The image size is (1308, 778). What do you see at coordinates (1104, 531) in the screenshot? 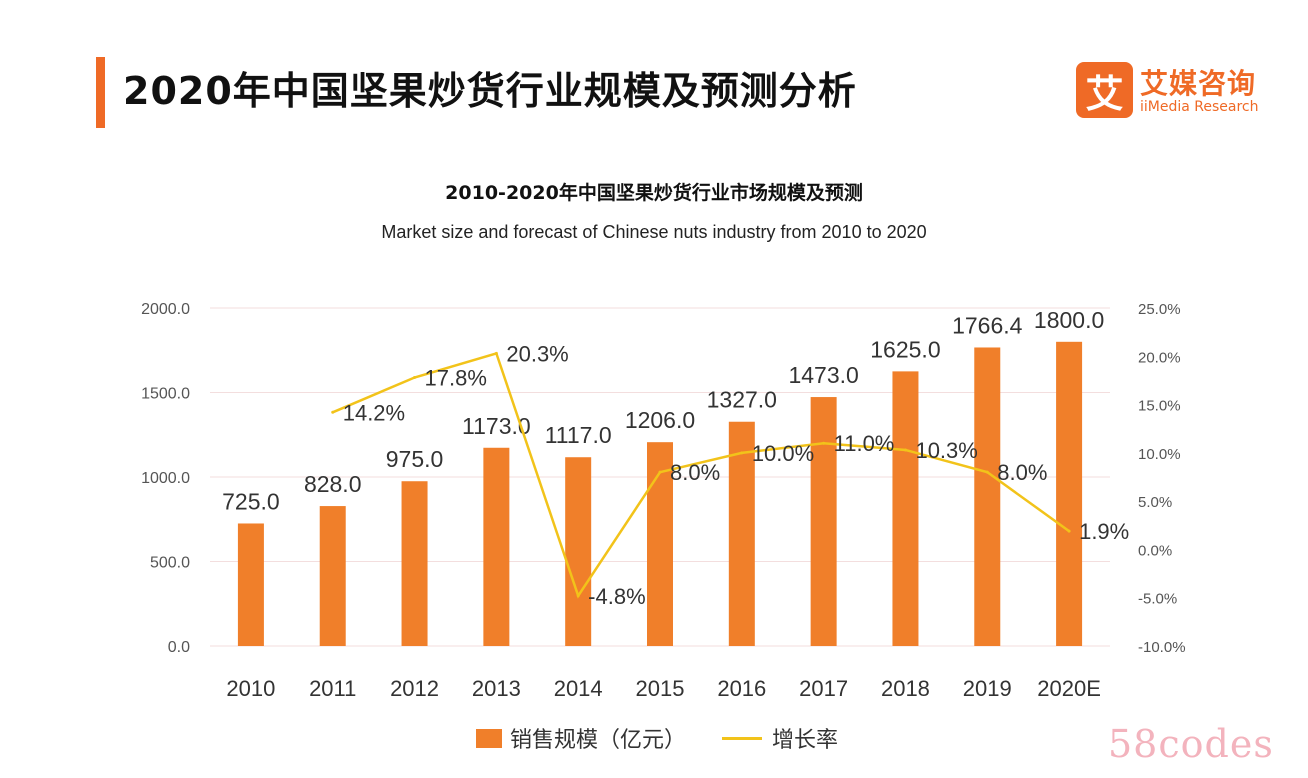
I see `growth-data-label: 1.9%` at bounding box center [1104, 531].